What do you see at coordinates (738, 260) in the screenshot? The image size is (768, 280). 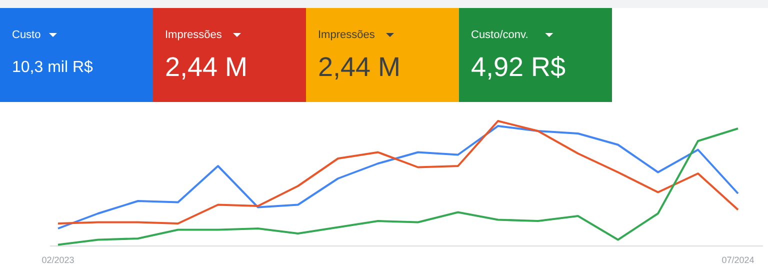 I see `x-tick-label: 07/2024` at bounding box center [738, 260].